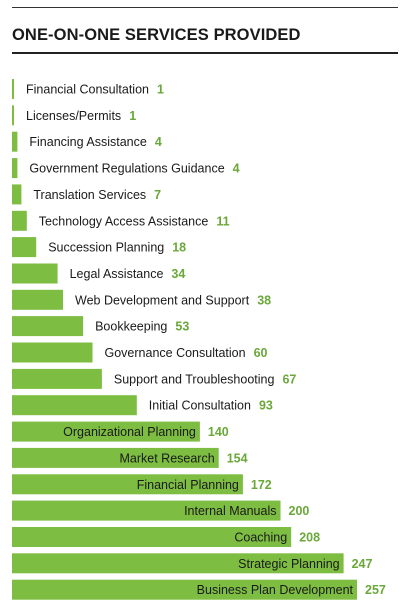 This screenshot has width=420, height=604. I want to click on category-label: Governance Consultation, so click(175, 353).